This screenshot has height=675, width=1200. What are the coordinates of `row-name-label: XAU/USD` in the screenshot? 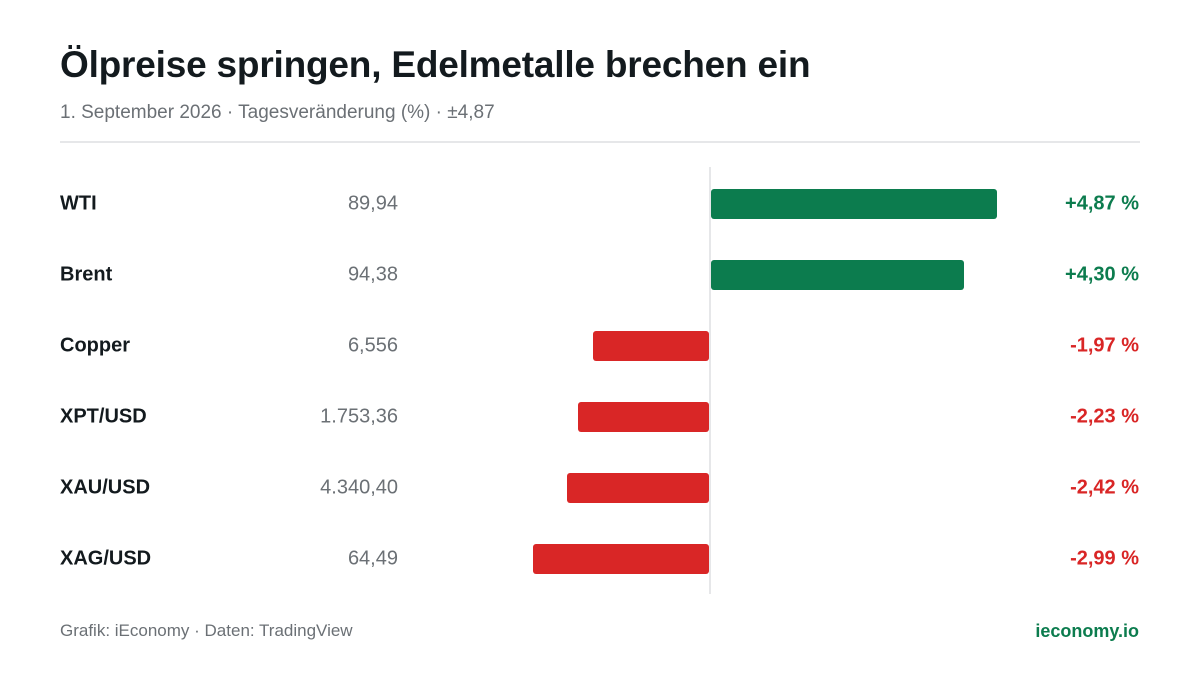 It's located at (105, 487).